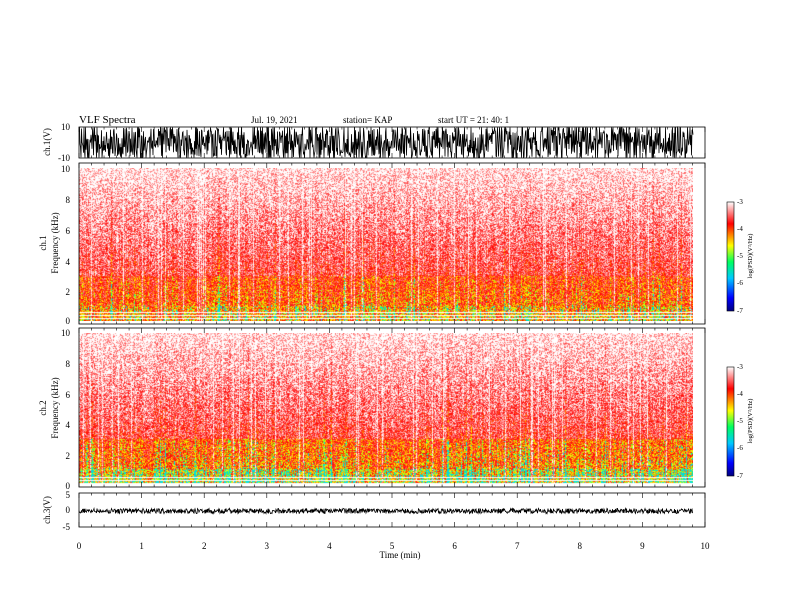 This screenshot has width=792, height=612. What do you see at coordinates (473, 120) in the screenshot?
I see `start-time-label: start UT = 21: 40: 1` at bounding box center [473, 120].